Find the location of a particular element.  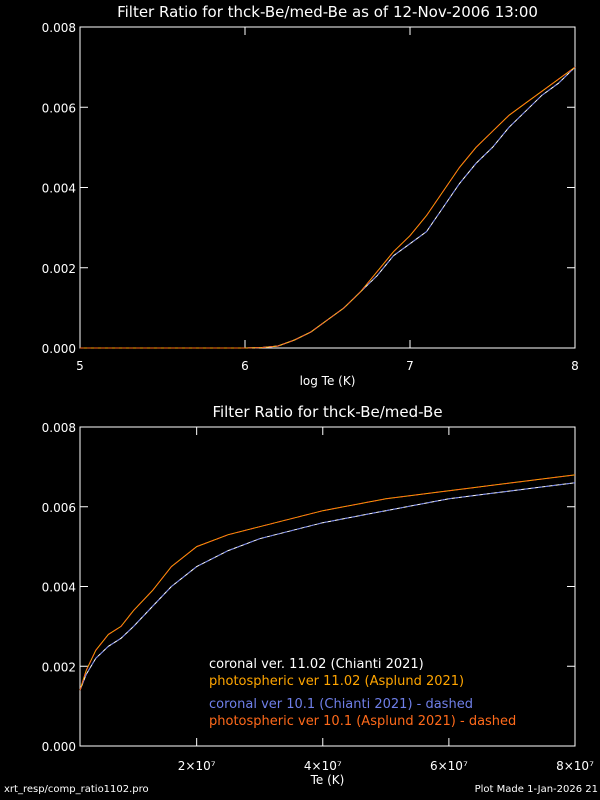

x-tick-label: 7 is located at coordinates (410, 366).